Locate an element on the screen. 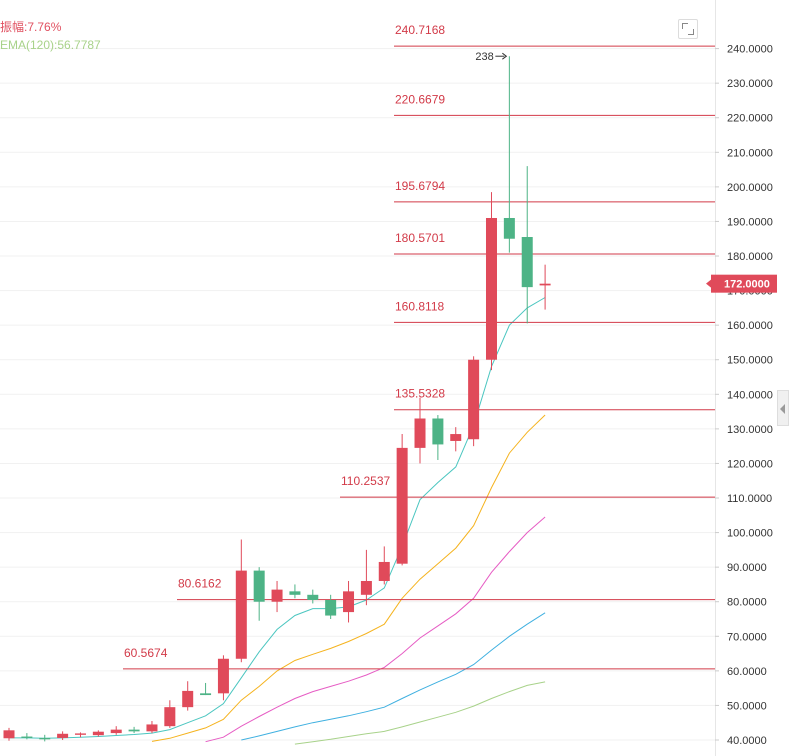 This screenshot has height=756, width=789. y-tick-label: 190.0000 is located at coordinates (750, 222).